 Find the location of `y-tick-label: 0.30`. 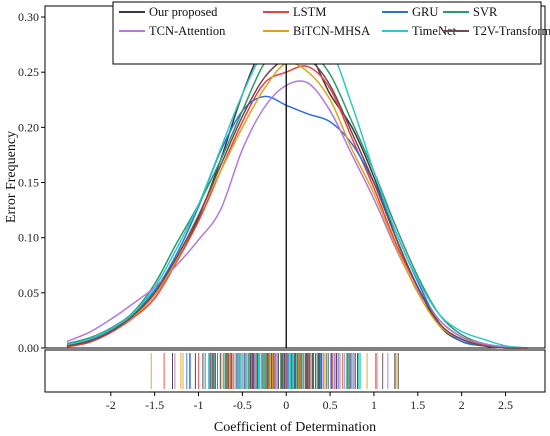

y-tick-label: 0.30 is located at coordinates (28, 17).